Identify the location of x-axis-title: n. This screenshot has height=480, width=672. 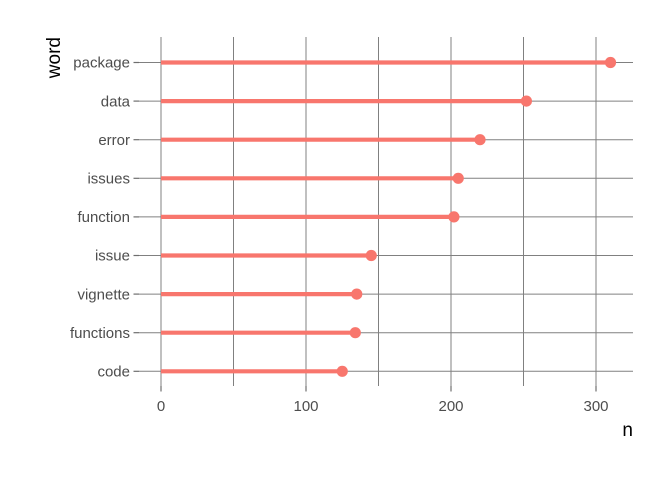
(627, 430).